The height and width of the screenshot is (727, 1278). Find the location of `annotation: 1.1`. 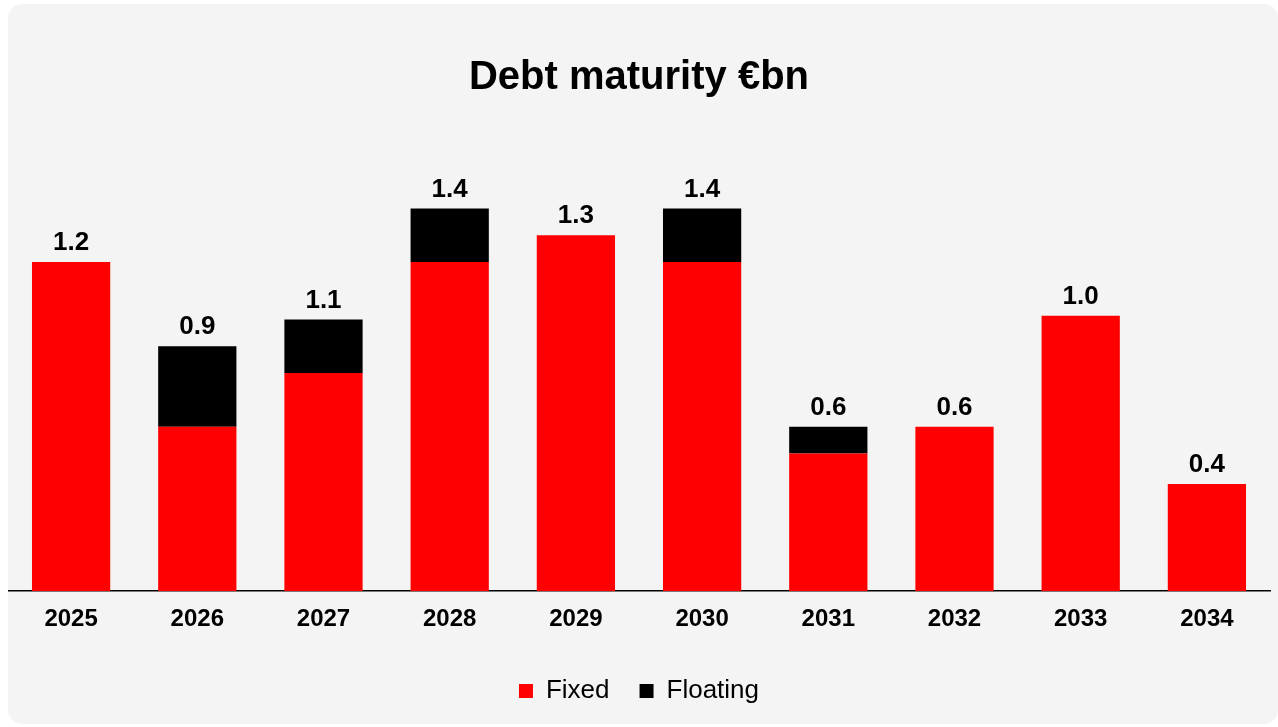

annotation: 1.1 is located at coordinates (323, 298).